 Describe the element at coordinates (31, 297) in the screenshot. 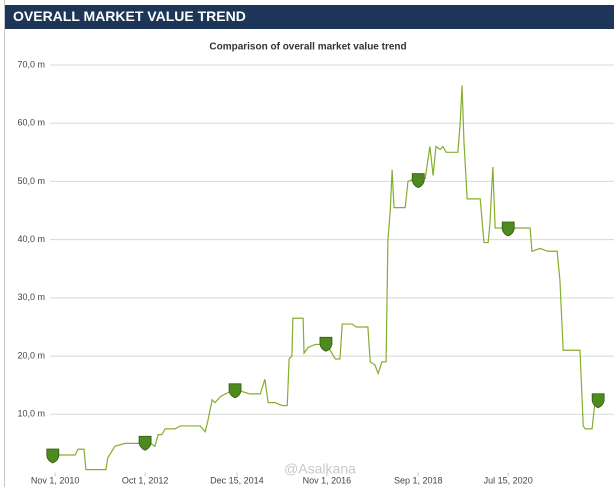

I see `y-tick-label: 30,0 m` at that location.